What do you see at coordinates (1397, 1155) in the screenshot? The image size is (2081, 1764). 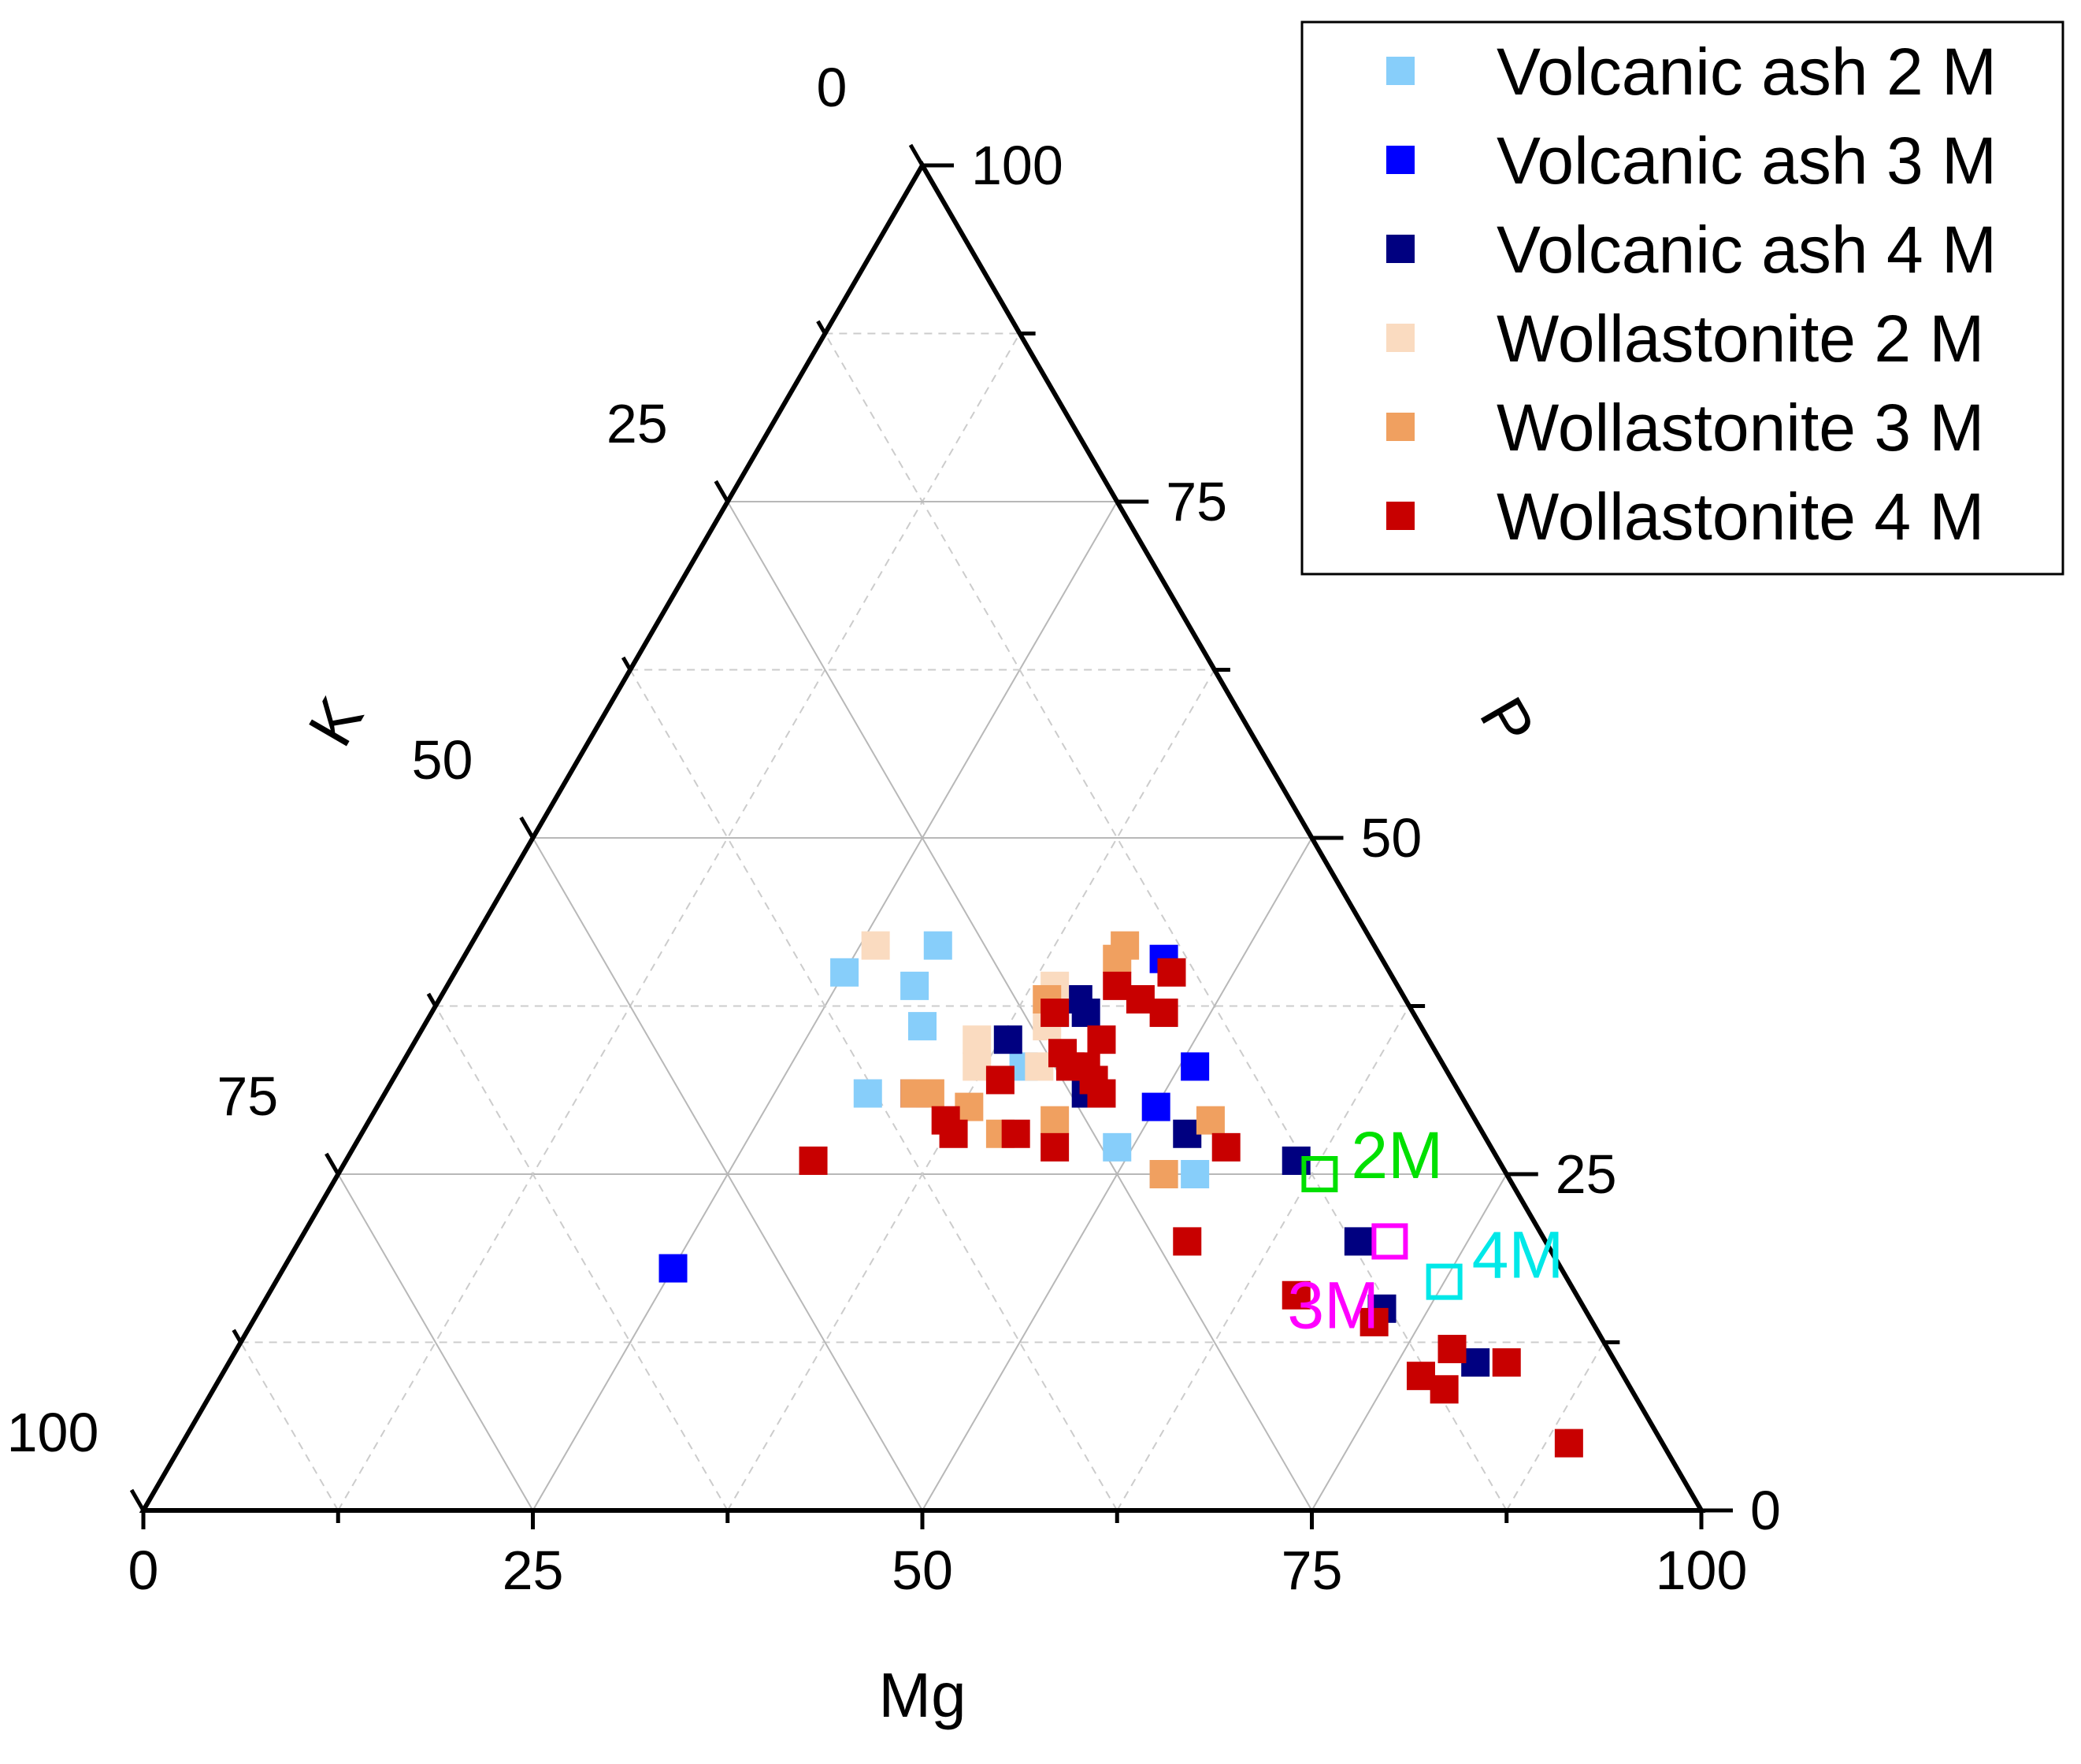 I see `reference-label-2M: 2M` at bounding box center [1397, 1155].